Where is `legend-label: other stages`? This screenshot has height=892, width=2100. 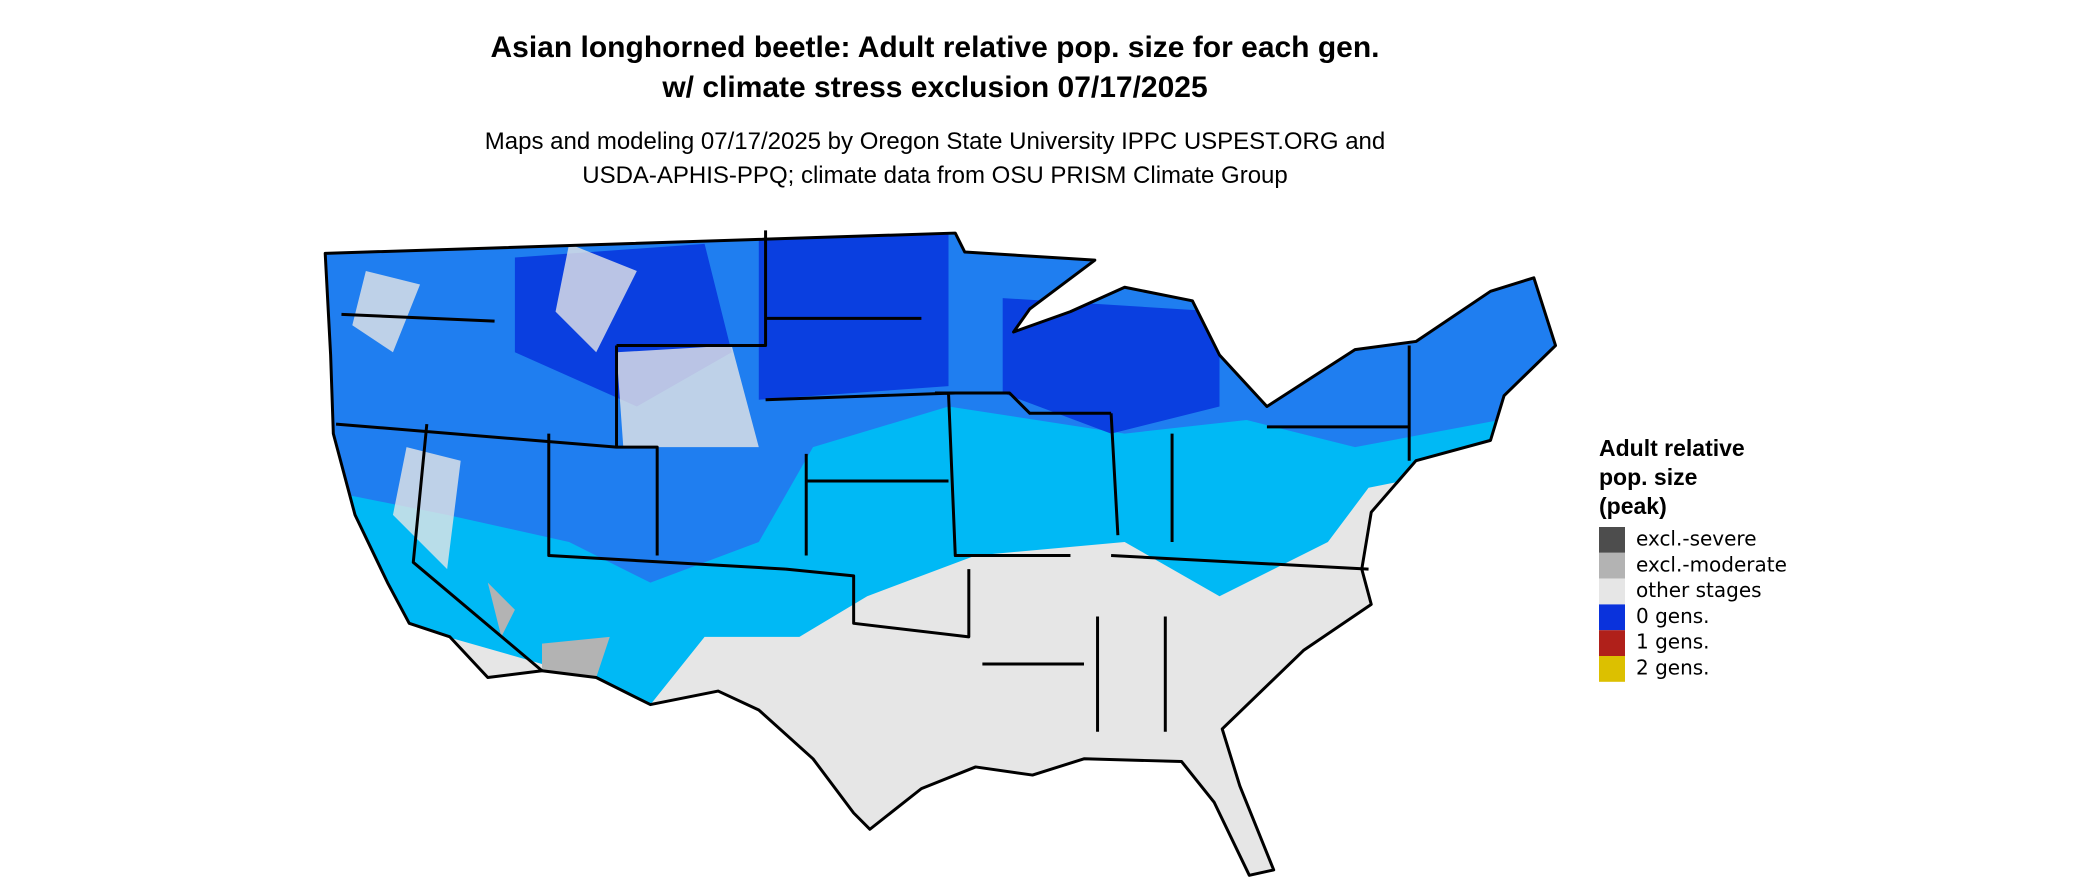 legend-label: other stages is located at coordinates (1699, 590).